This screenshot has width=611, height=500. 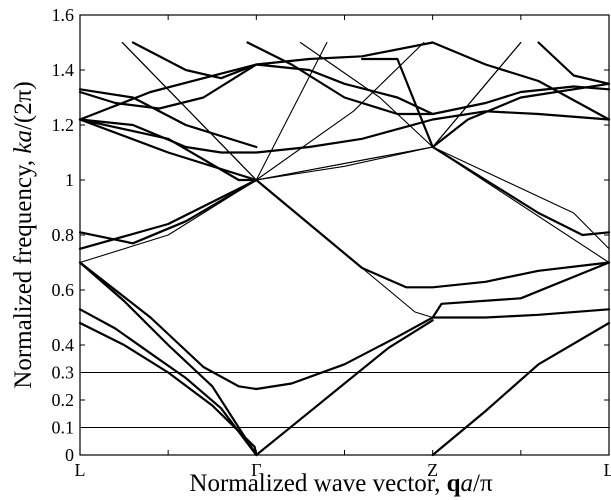 What do you see at coordinates (69, 180) in the screenshot?
I see `y-tick-label: 1` at bounding box center [69, 180].